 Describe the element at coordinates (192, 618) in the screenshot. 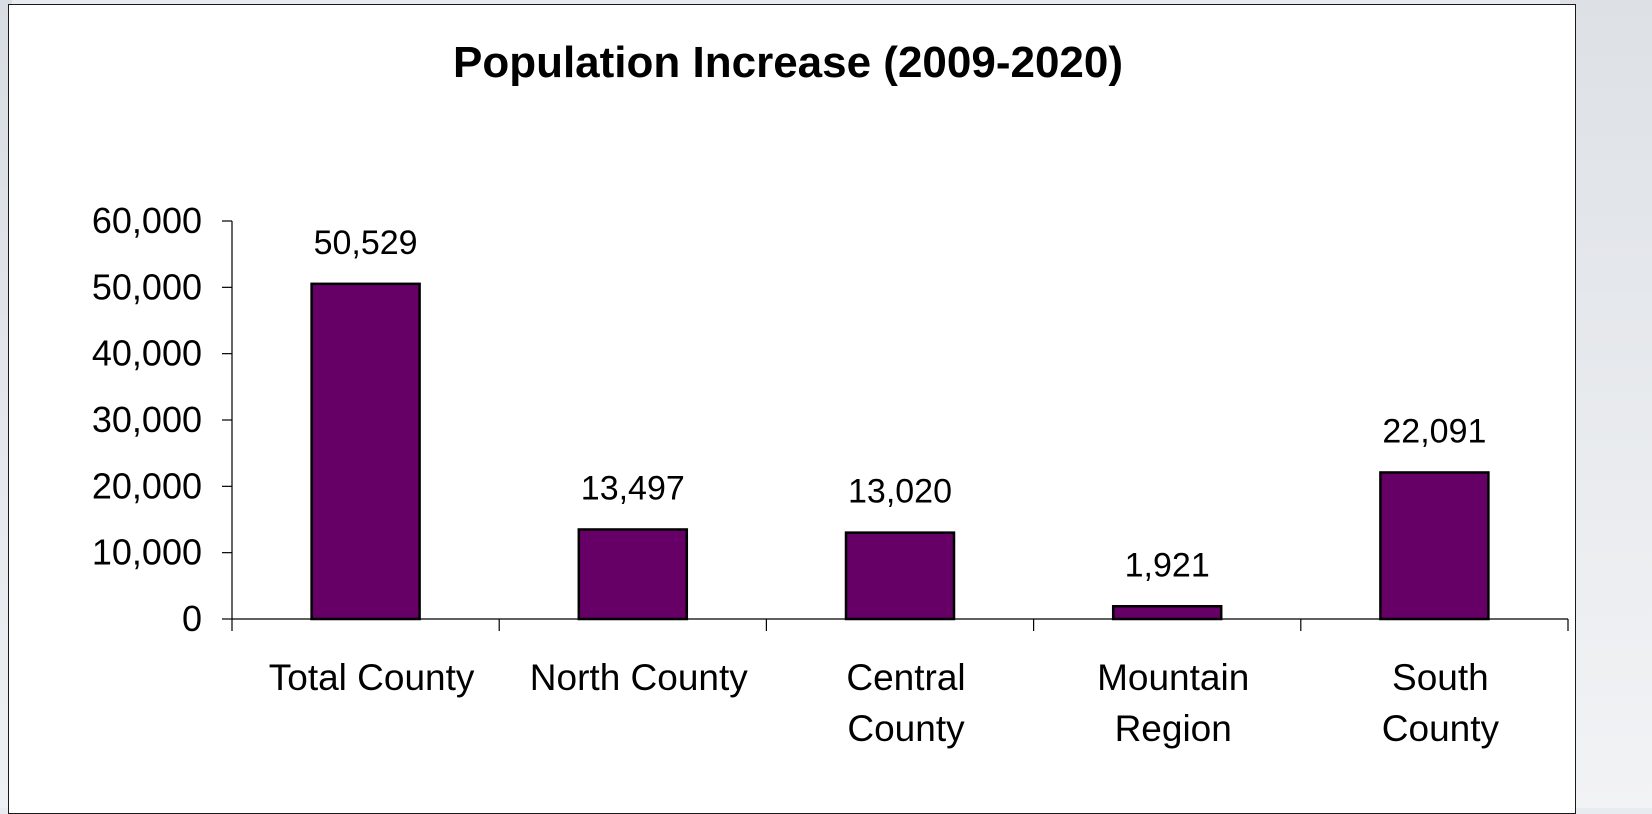

I see `y-tick-label: 0` at that location.